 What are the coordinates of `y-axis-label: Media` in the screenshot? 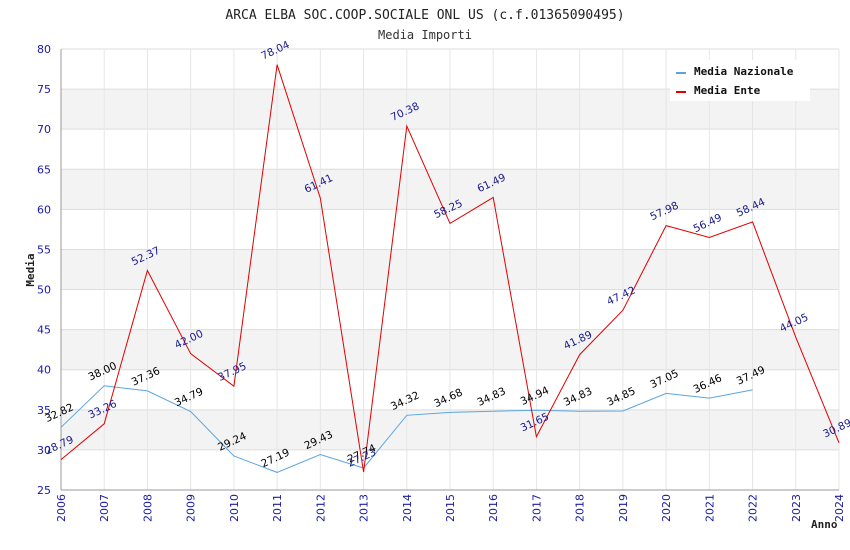 It's located at (30, 269).